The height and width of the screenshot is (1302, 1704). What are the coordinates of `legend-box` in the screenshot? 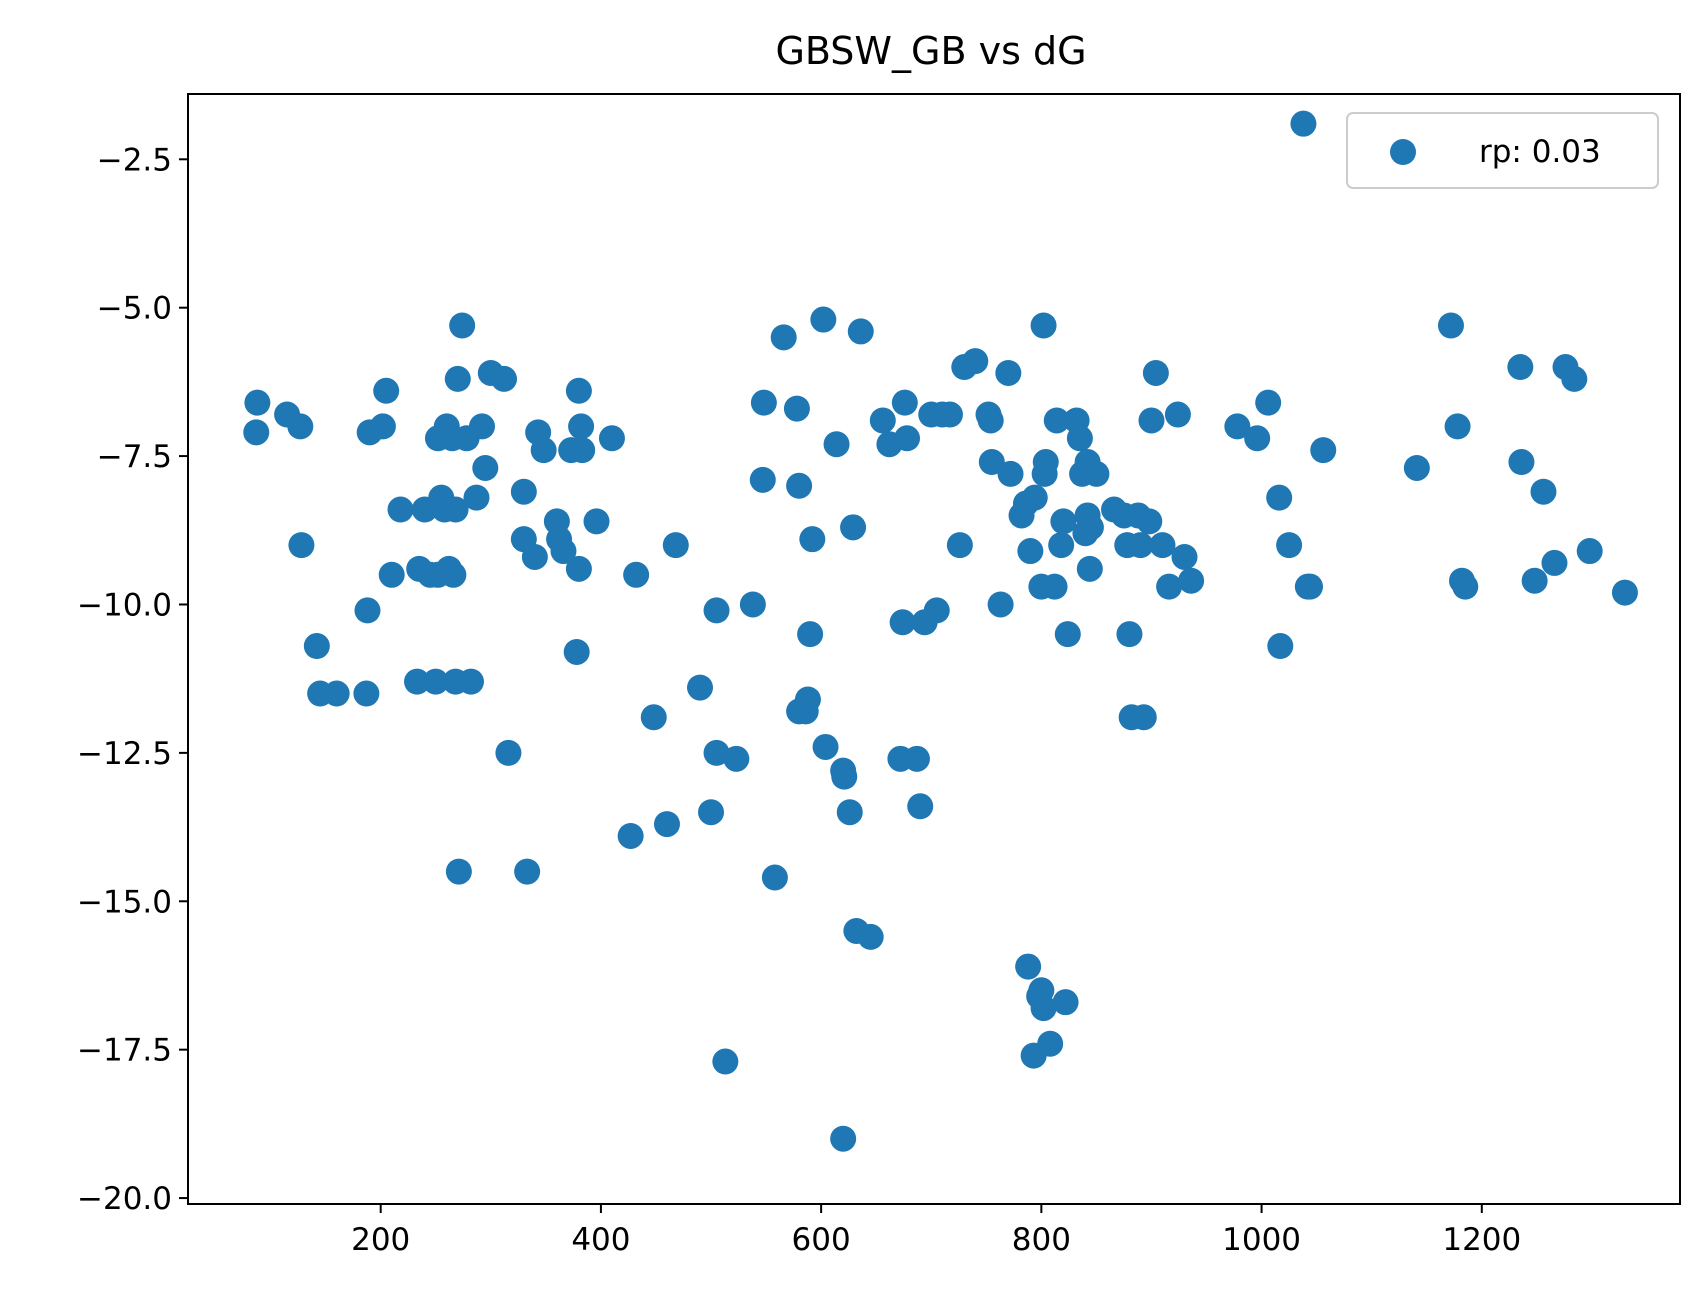 It's located at (1502, 150).